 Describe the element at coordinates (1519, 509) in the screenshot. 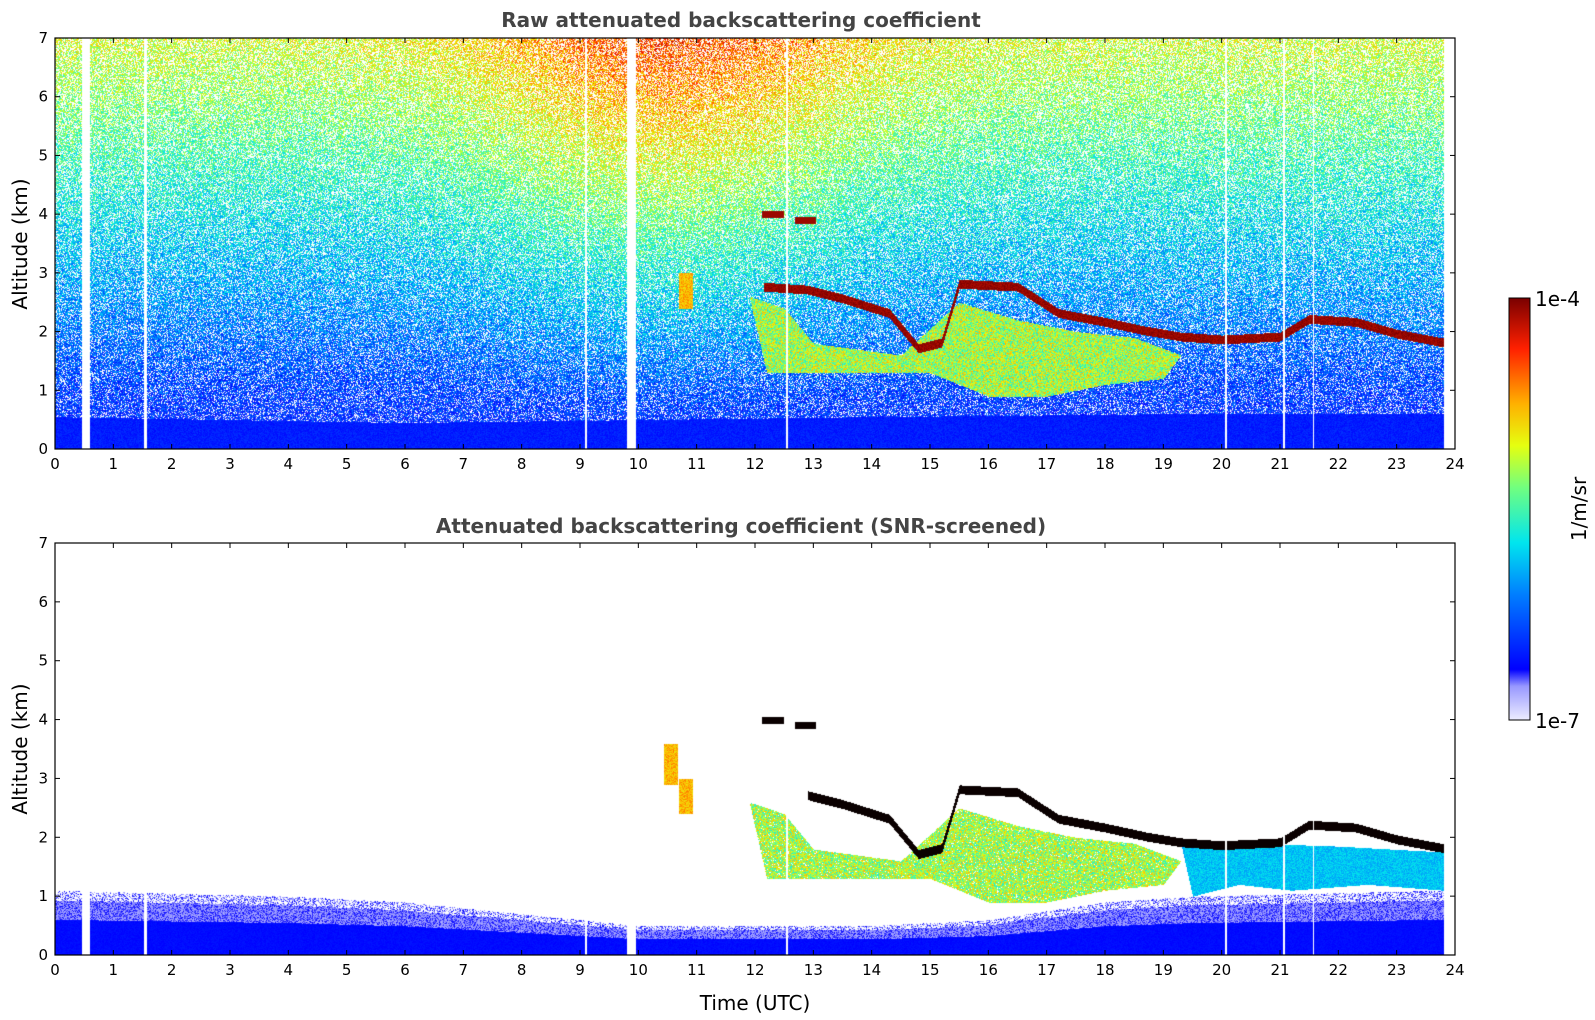

I see `colorbar-gradient` at that location.